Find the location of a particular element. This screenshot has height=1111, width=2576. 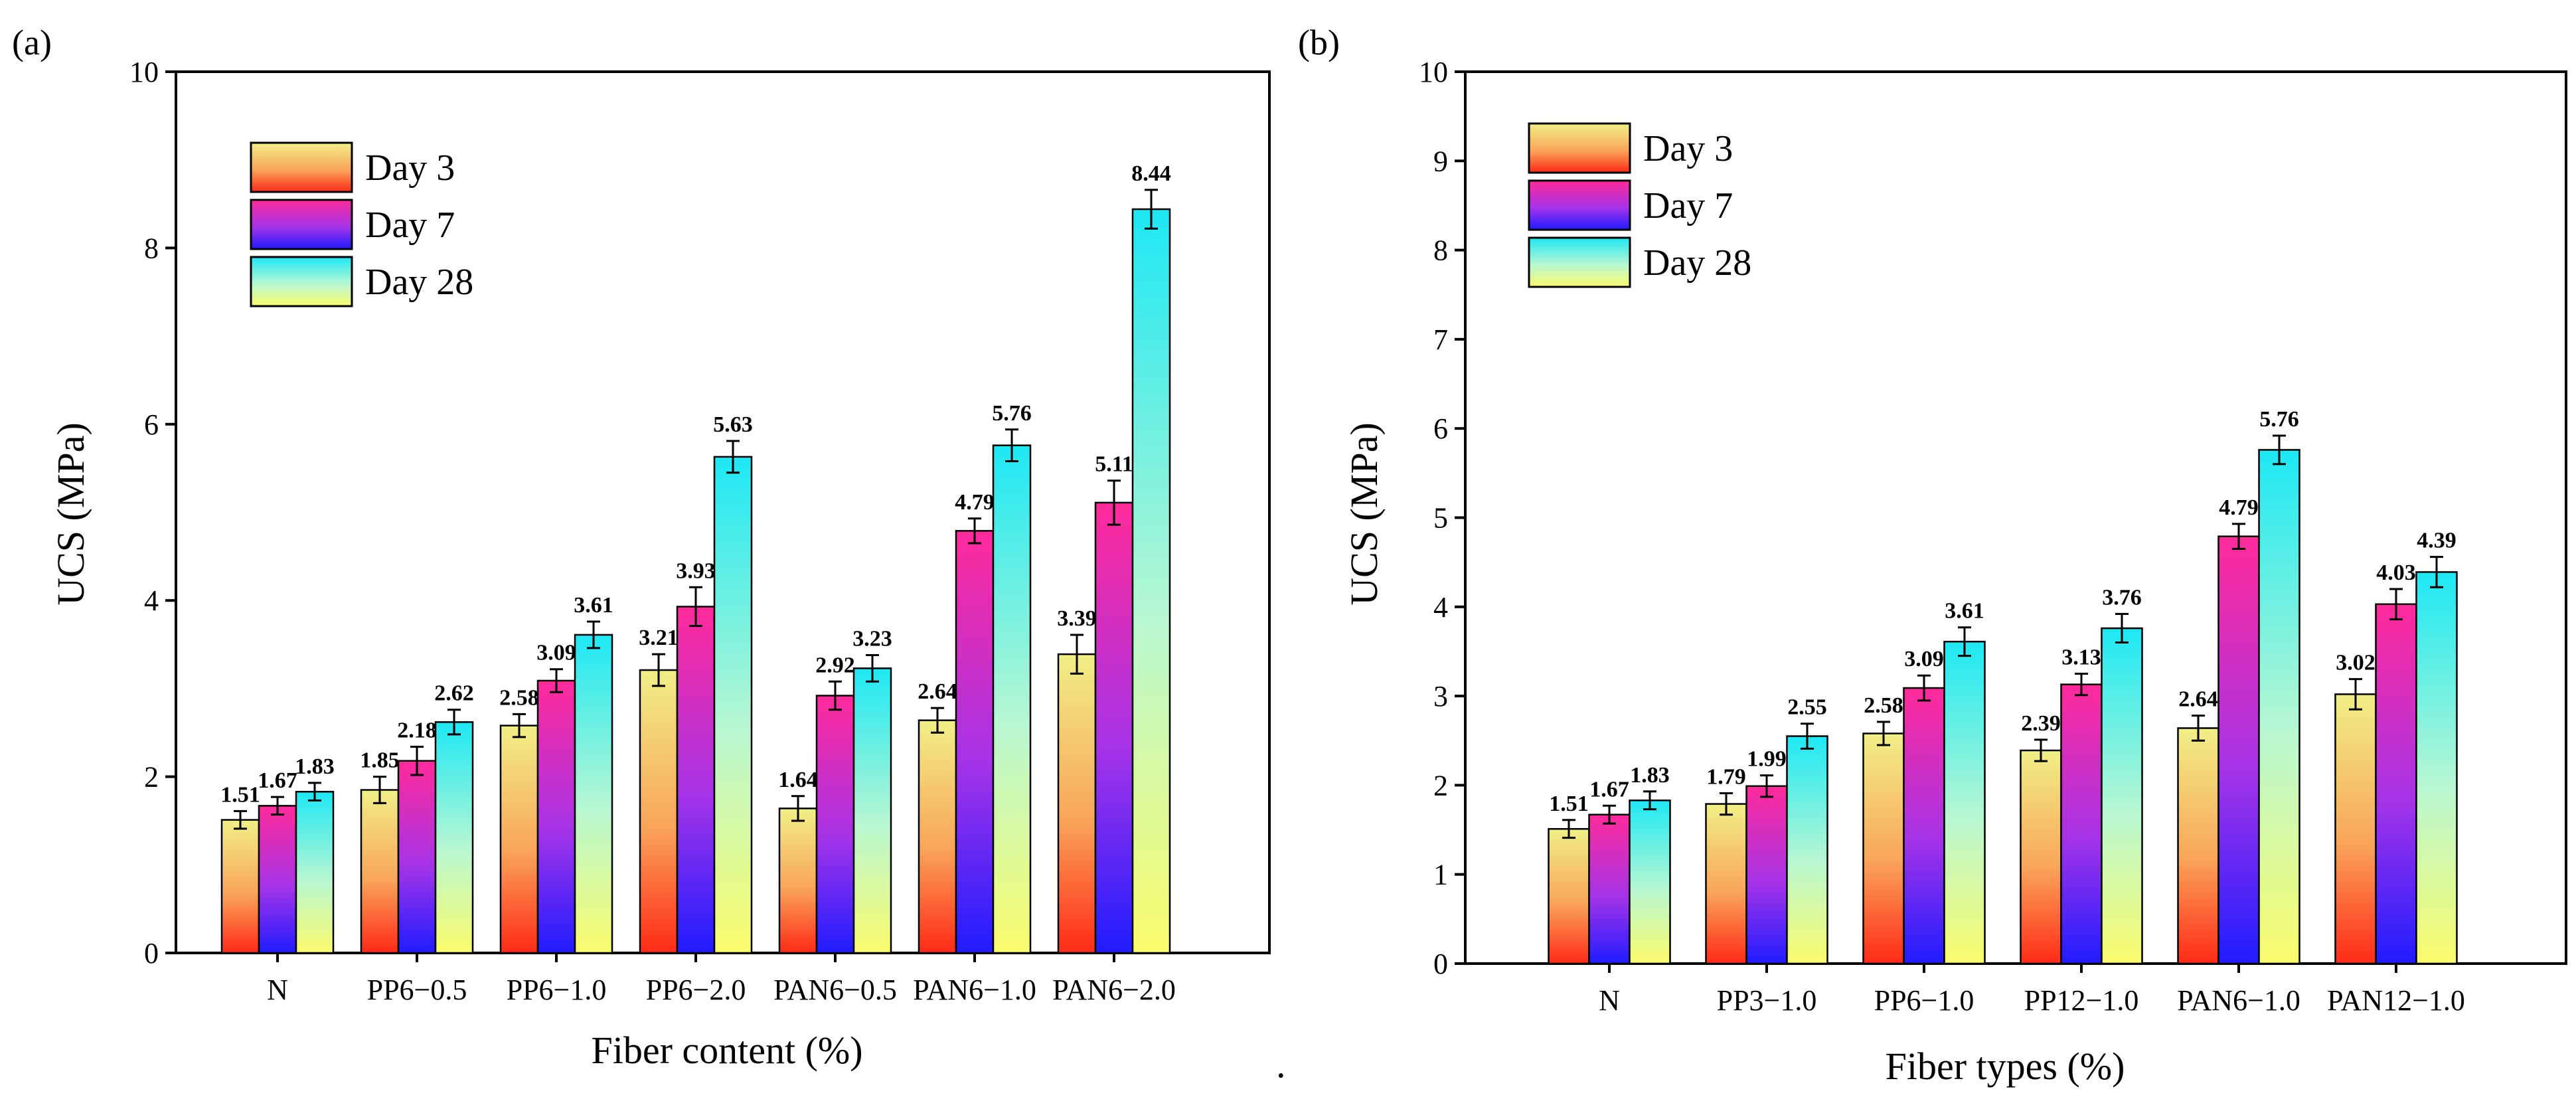

panel-b-value-label: 3.13 is located at coordinates (2081, 657).